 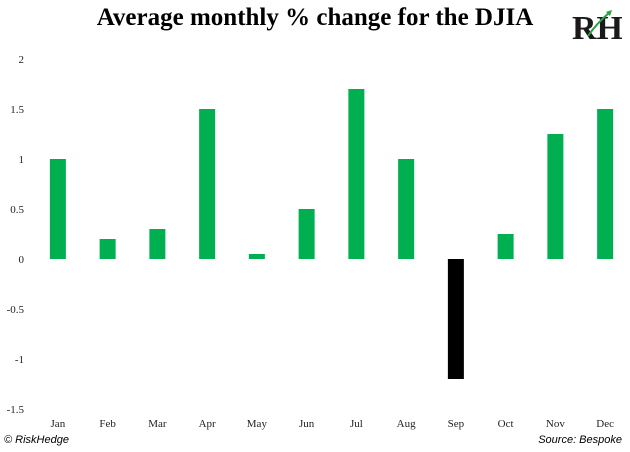 What do you see at coordinates (22, 60) in the screenshot?
I see `y-tick-label: 2` at bounding box center [22, 60].